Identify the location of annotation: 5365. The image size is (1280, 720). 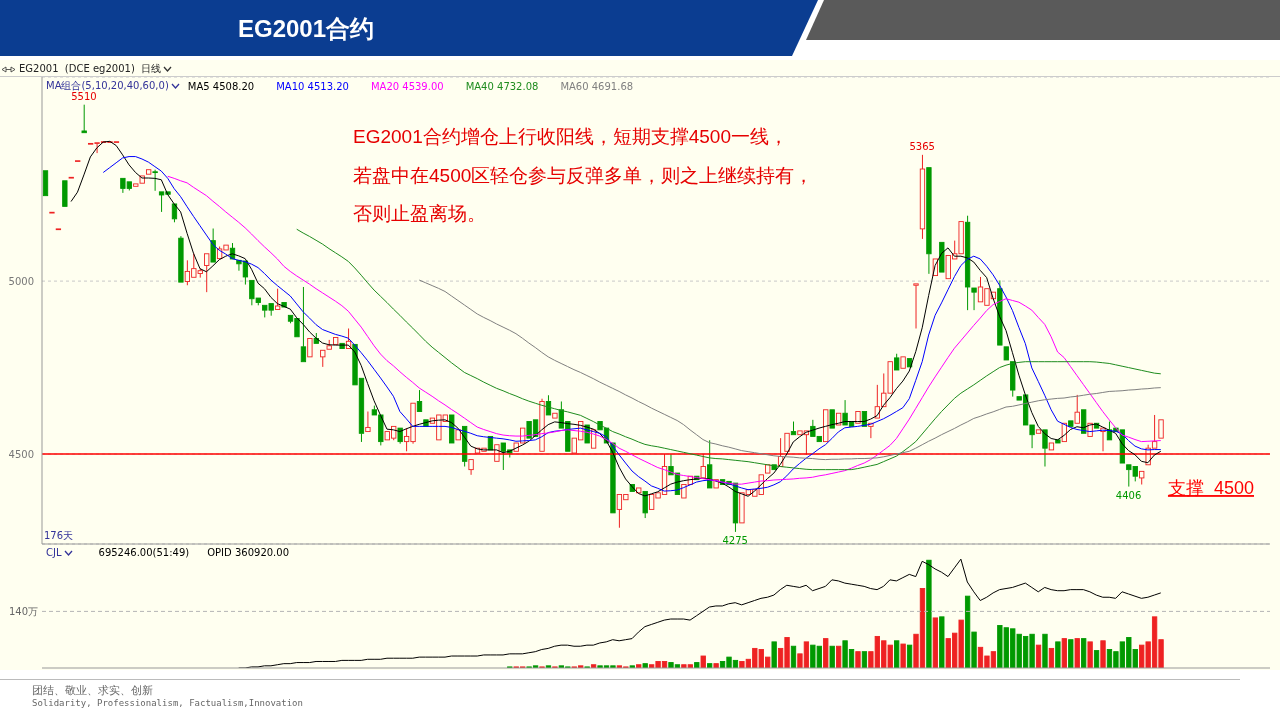
(922, 146).